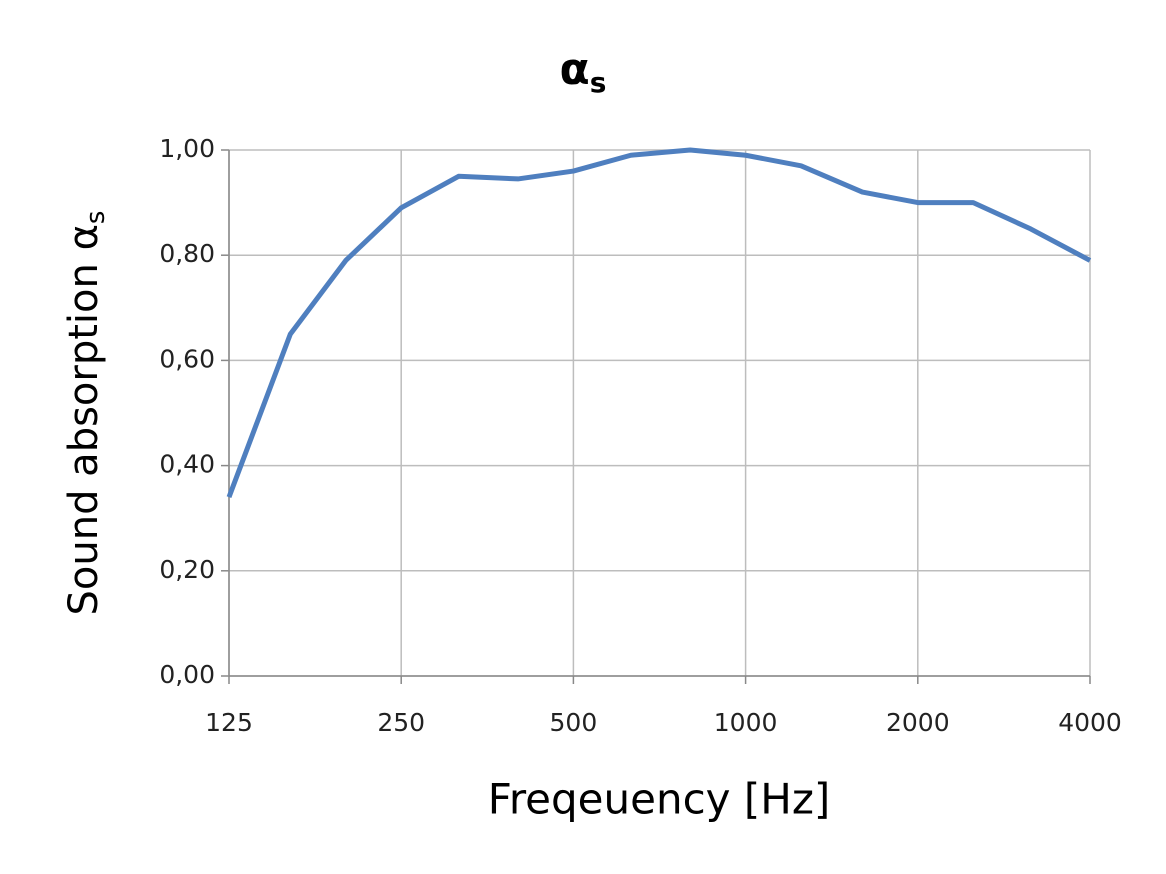 The height and width of the screenshot is (874, 1166). I want to click on x-tick-label: 4000, so click(1090, 722).